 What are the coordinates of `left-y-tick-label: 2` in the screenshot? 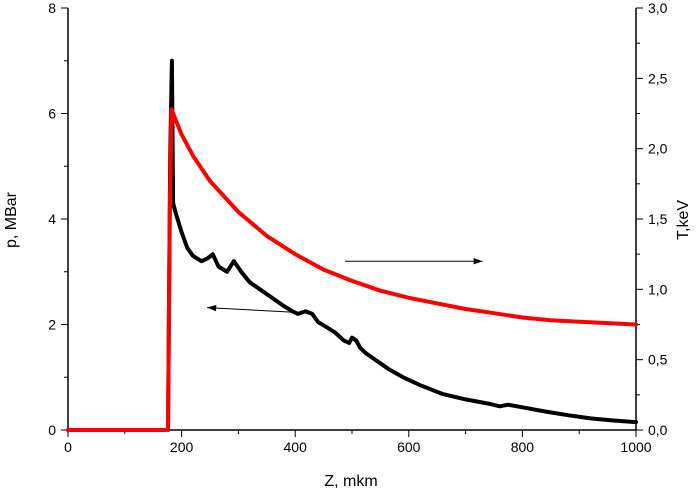 It's located at (52, 325).